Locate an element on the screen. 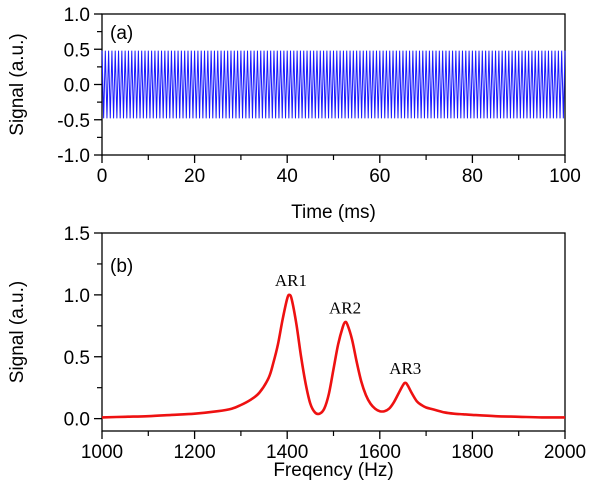 The width and height of the screenshot is (600, 498). plot-a-x-axis-label: Time (ms) is located at coordinates (333, 212).